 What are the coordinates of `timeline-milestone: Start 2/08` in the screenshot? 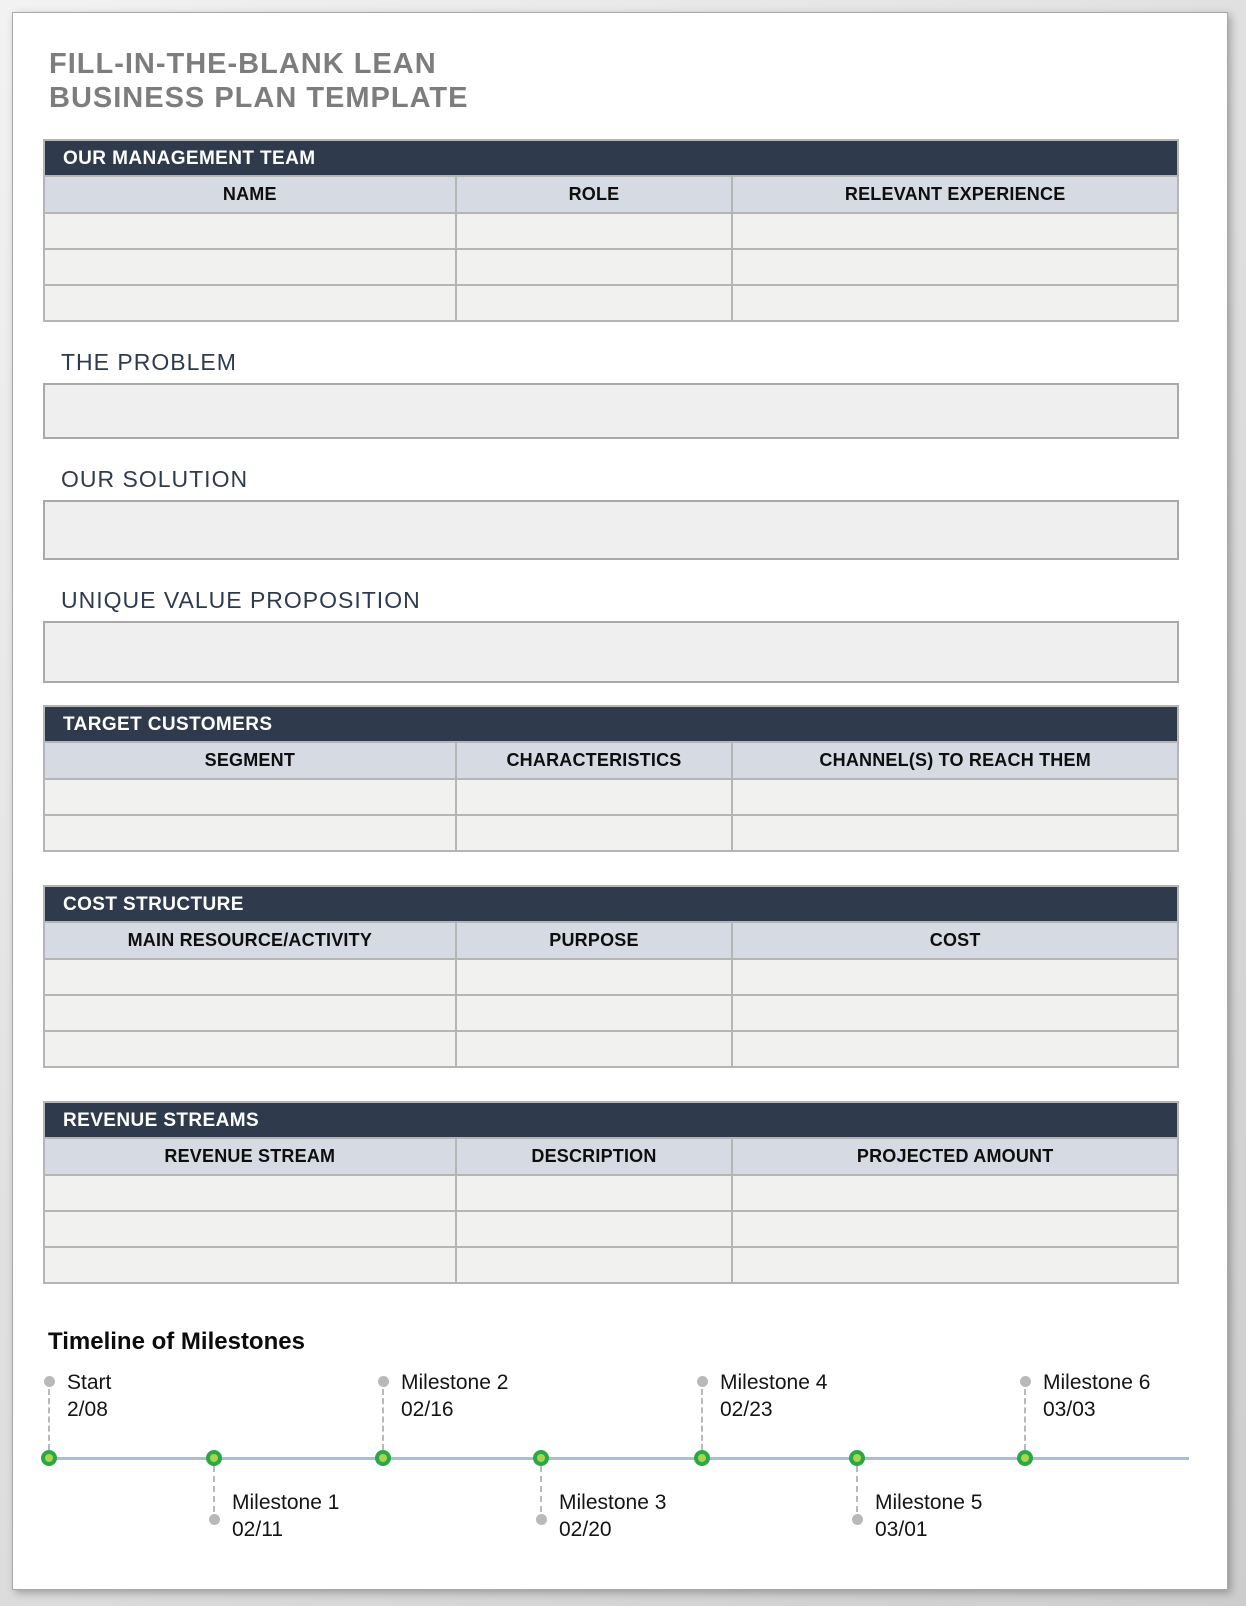 It's located at (89, 1396).